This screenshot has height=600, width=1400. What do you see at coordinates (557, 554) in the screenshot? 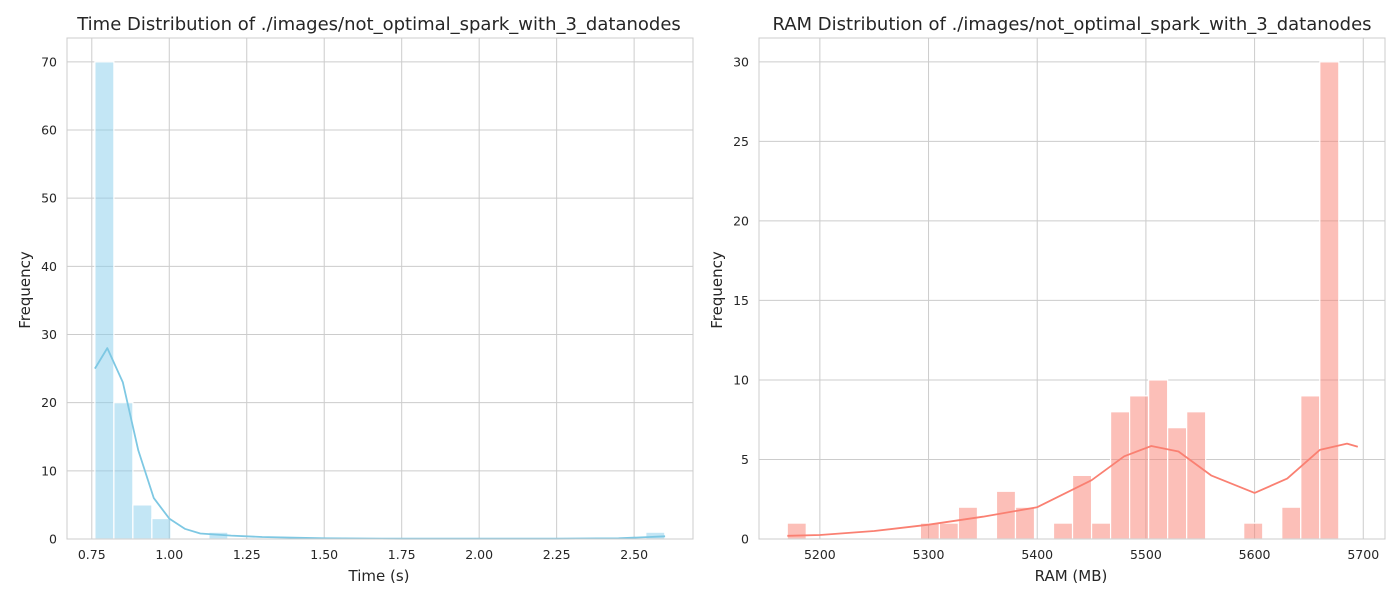
I see `time-x-tick-label: 2.25` at bounding box center [557, 554].